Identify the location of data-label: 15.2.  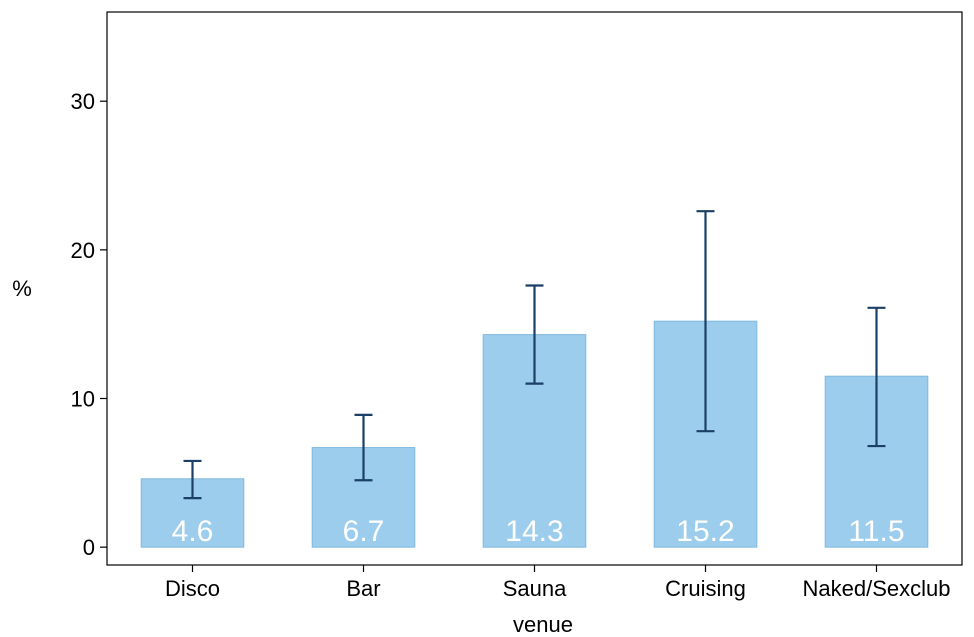
(705, 531).